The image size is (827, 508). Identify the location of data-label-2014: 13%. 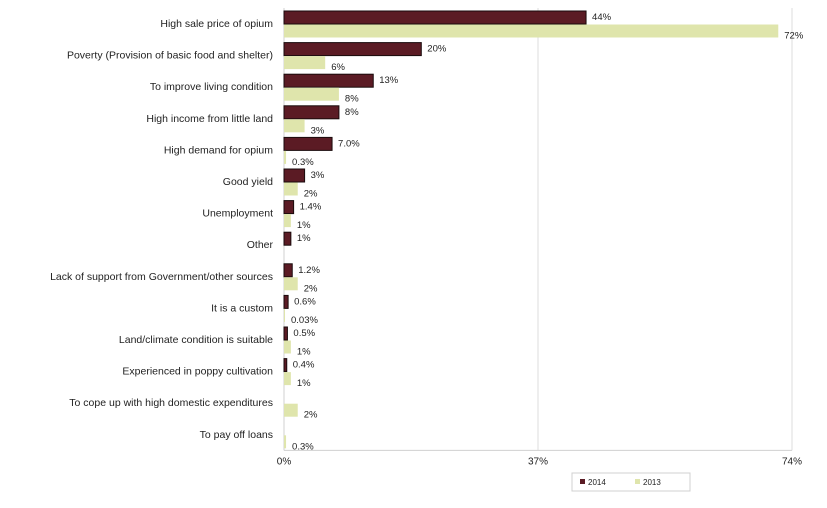
(389, 80).